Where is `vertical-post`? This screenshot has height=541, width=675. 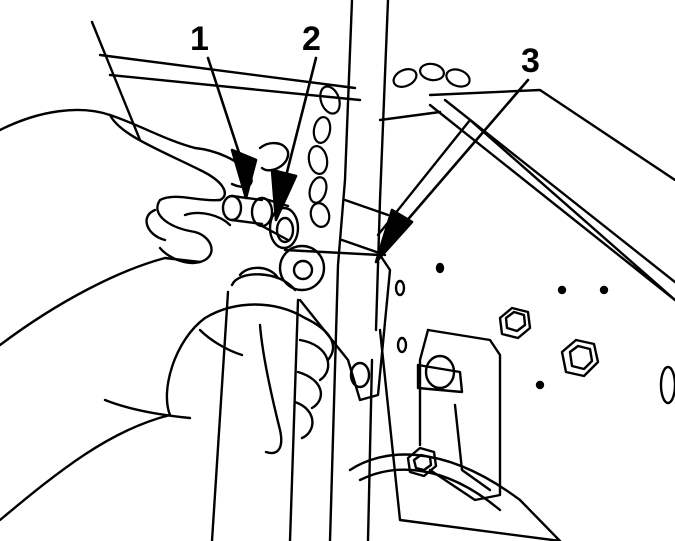
vertical-post is located at coordinates (359, 270).